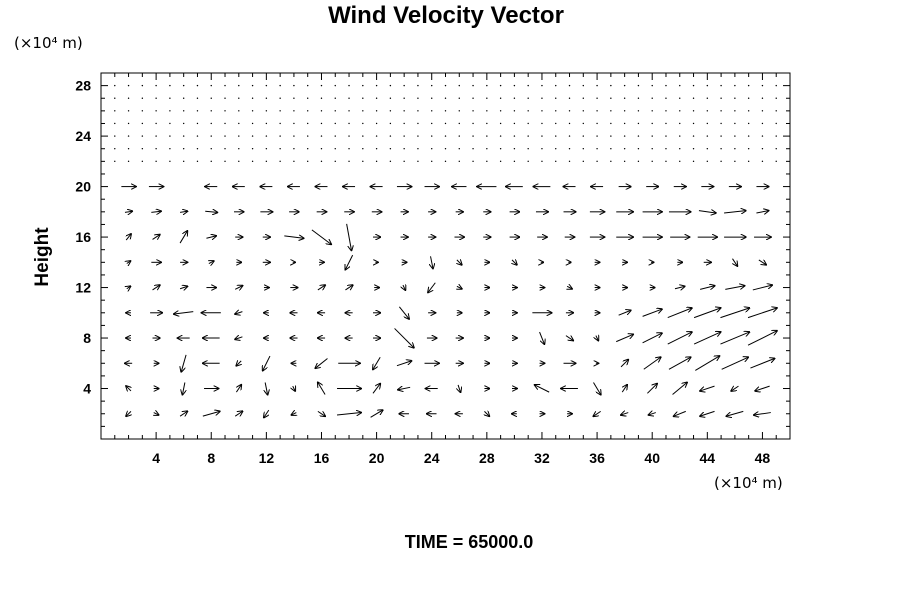 The width and height of the screenshot is (900, 600). I want to click on y-tick-label: 8, so click(87, 338).